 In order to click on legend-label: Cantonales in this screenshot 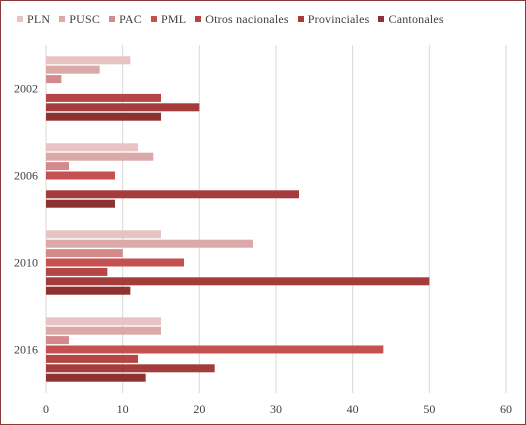, I will do `click(416, 18)`.